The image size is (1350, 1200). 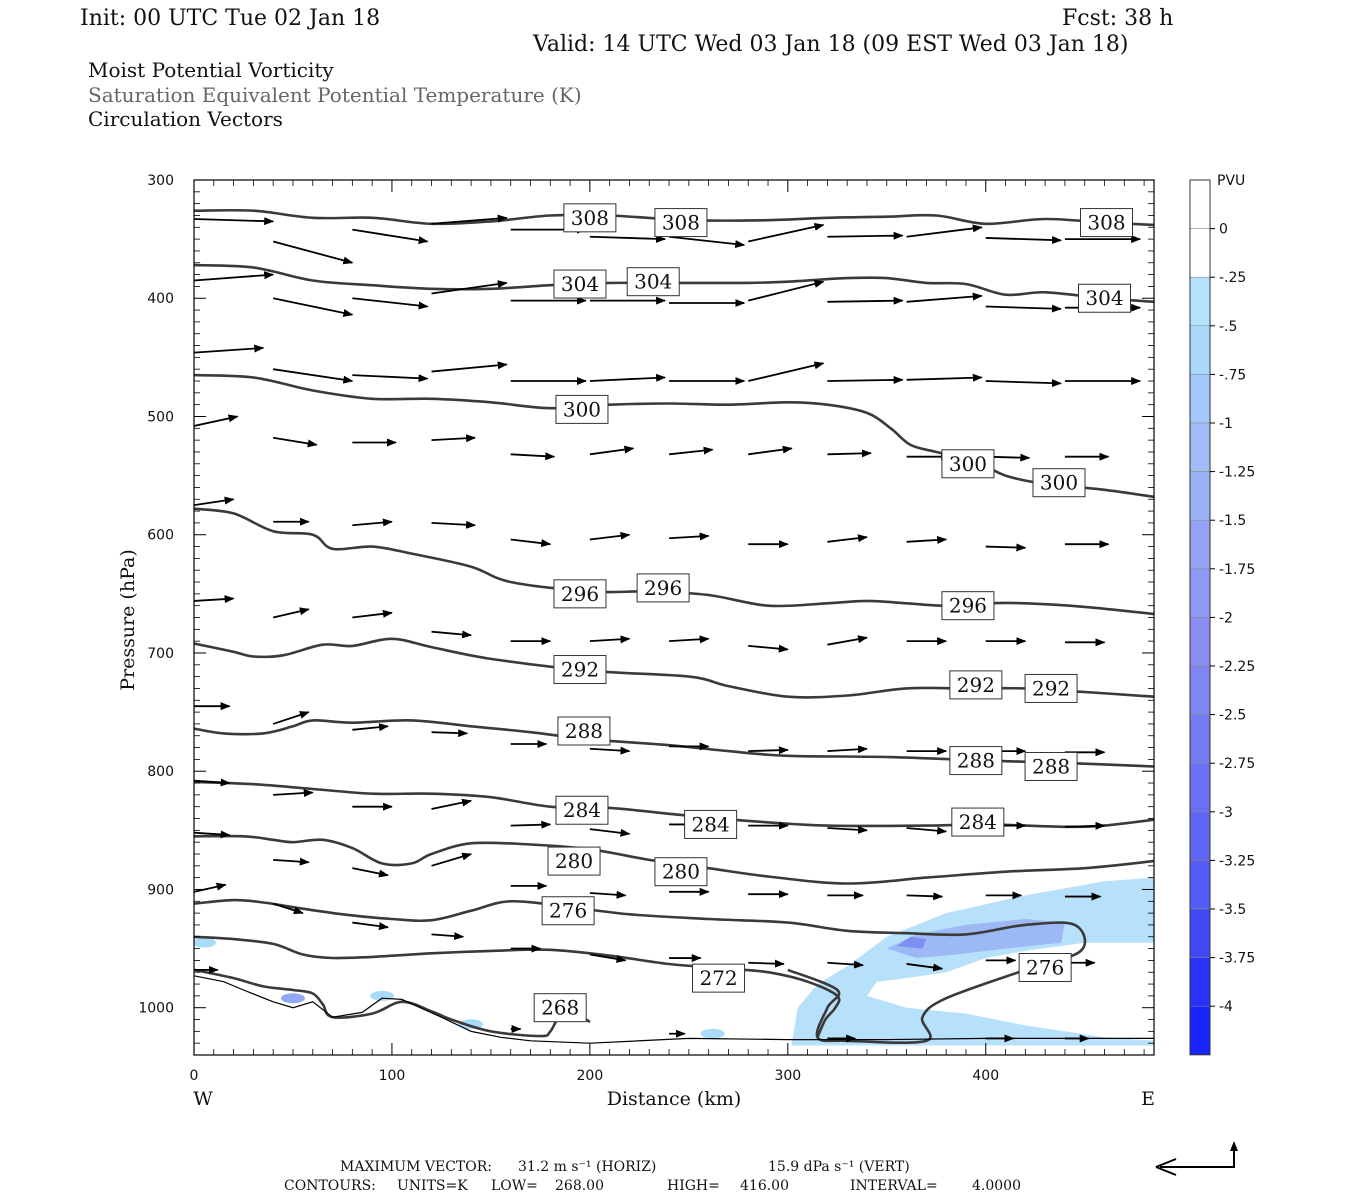 What do you see at coordinates (160, 181) in the screenshot?
I see `y-tick-label: 300` at bounding box center [160, 181].